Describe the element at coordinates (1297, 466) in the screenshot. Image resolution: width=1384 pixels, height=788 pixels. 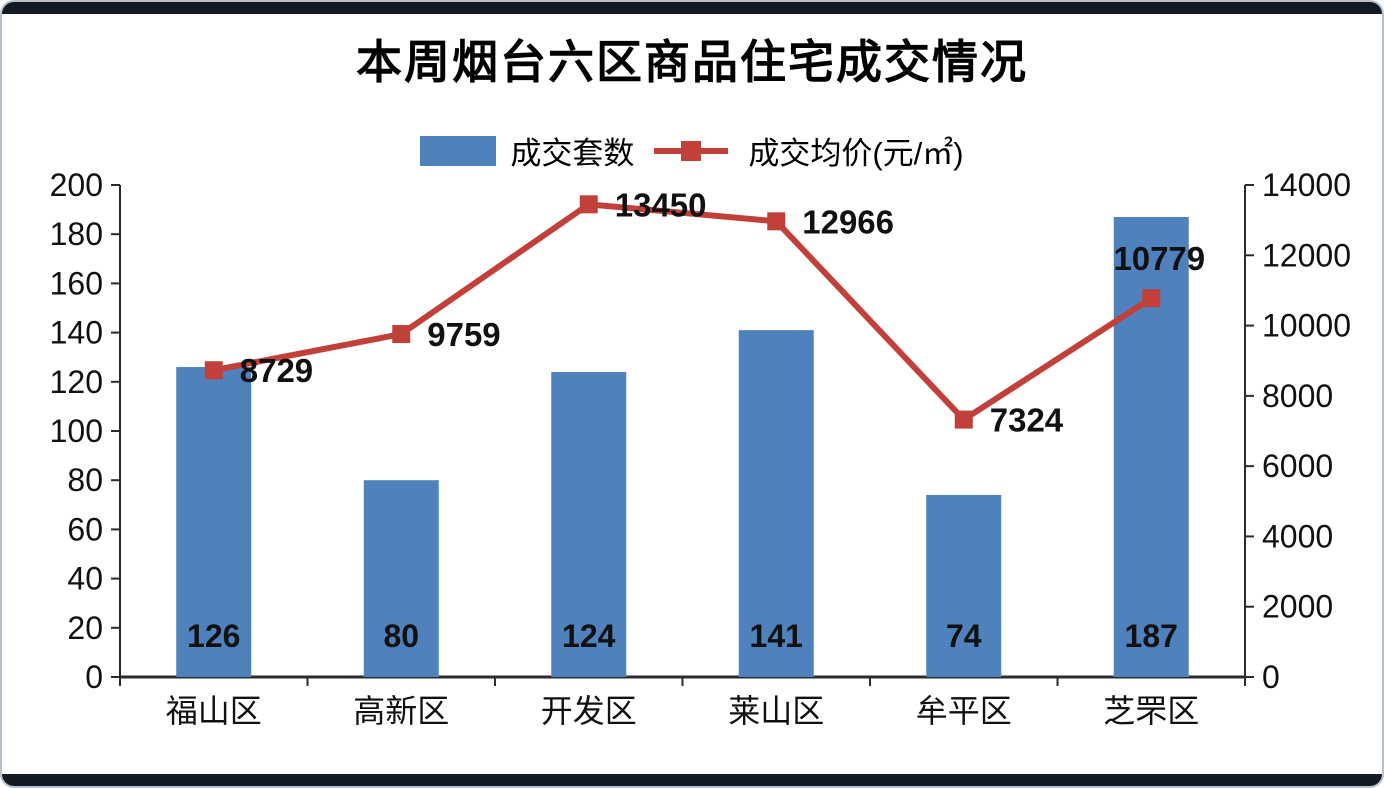
I see `svg-text: 6000` at that location.